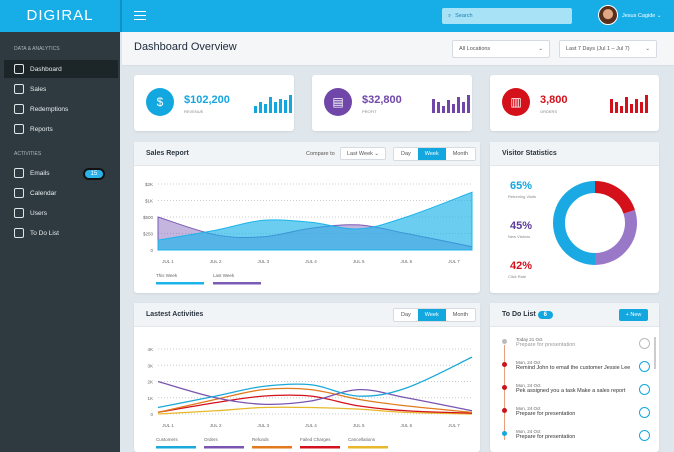  Describe the element at coordinates (633, 315) in the screenshot. I see `new-todo-button: + New` at that location.